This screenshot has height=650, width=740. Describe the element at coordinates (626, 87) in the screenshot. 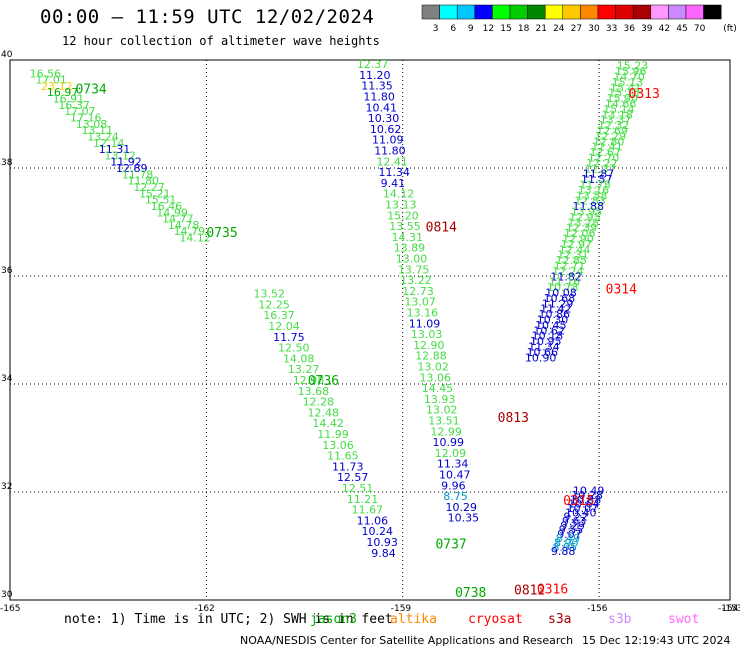

I see `data-label: 15.41` at that location.